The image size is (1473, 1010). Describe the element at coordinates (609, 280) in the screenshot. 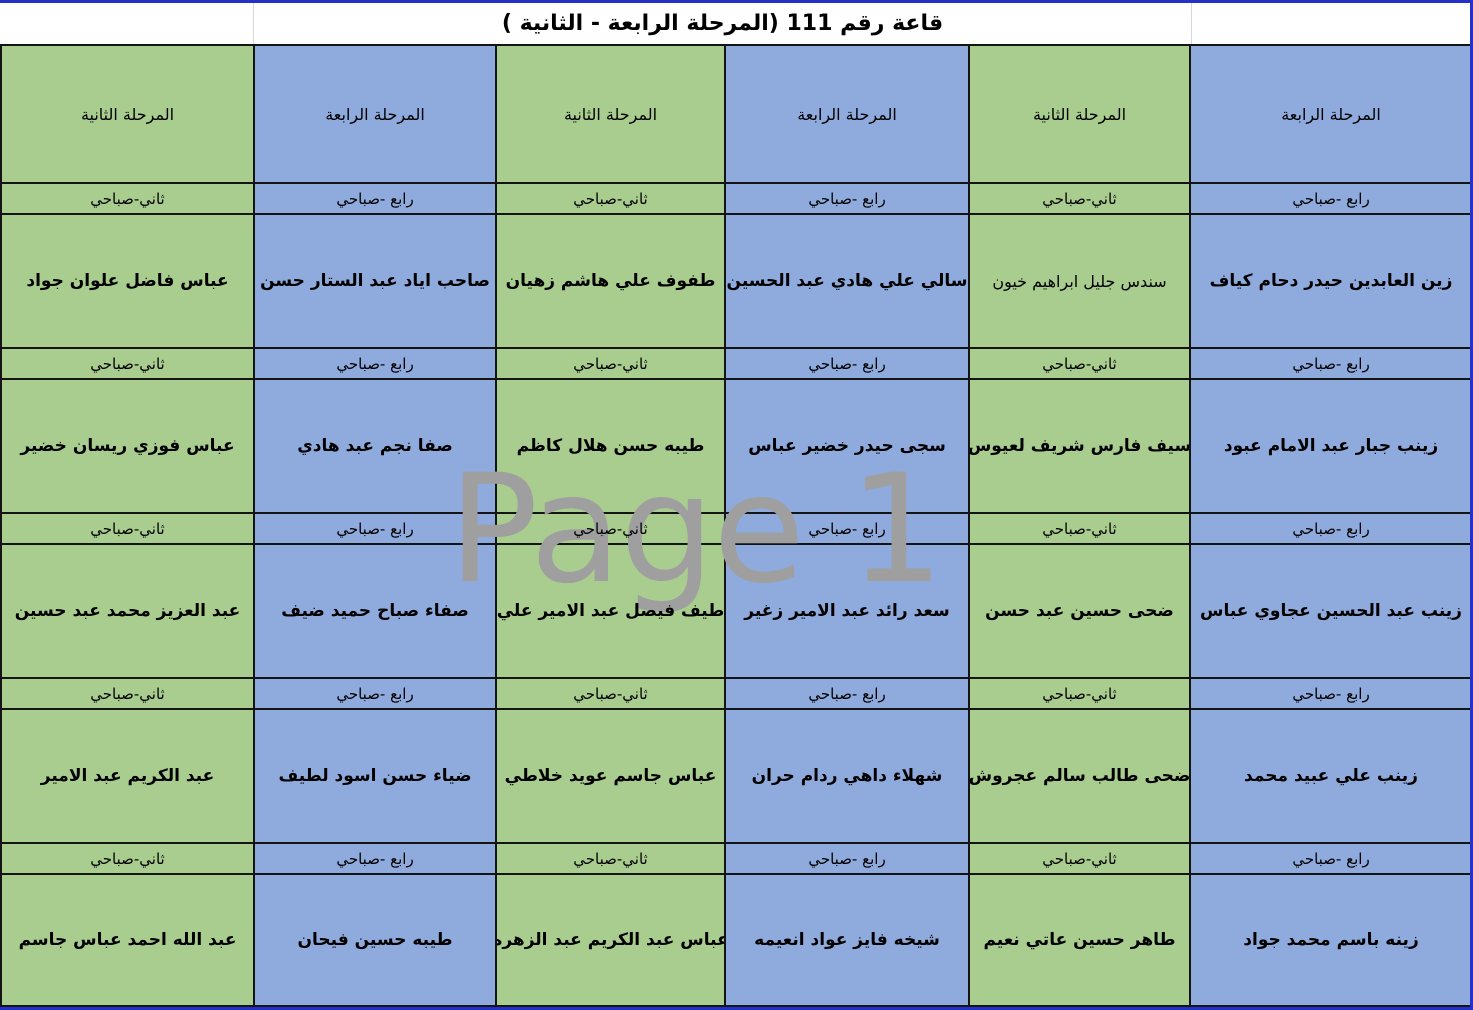

I see `student-cell: طفوف علي هاشم زهيان` at that location.